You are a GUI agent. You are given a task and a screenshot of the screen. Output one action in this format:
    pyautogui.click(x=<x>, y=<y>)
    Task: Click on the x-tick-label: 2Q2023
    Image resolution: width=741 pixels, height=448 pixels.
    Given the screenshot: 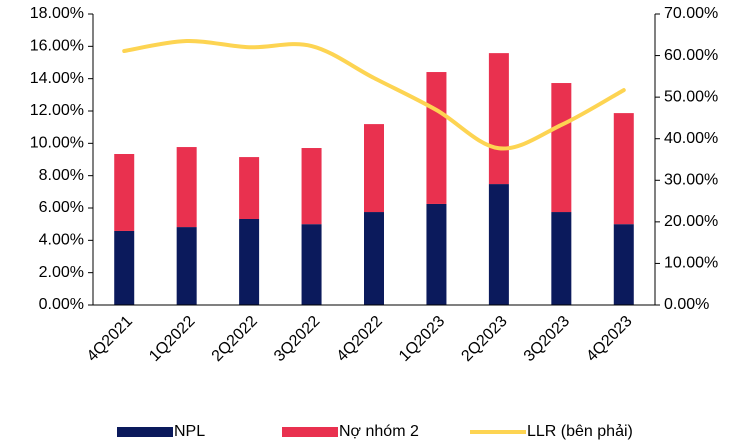 What is the action you would take?
    pyautogui.click(x=484, y=339)
    